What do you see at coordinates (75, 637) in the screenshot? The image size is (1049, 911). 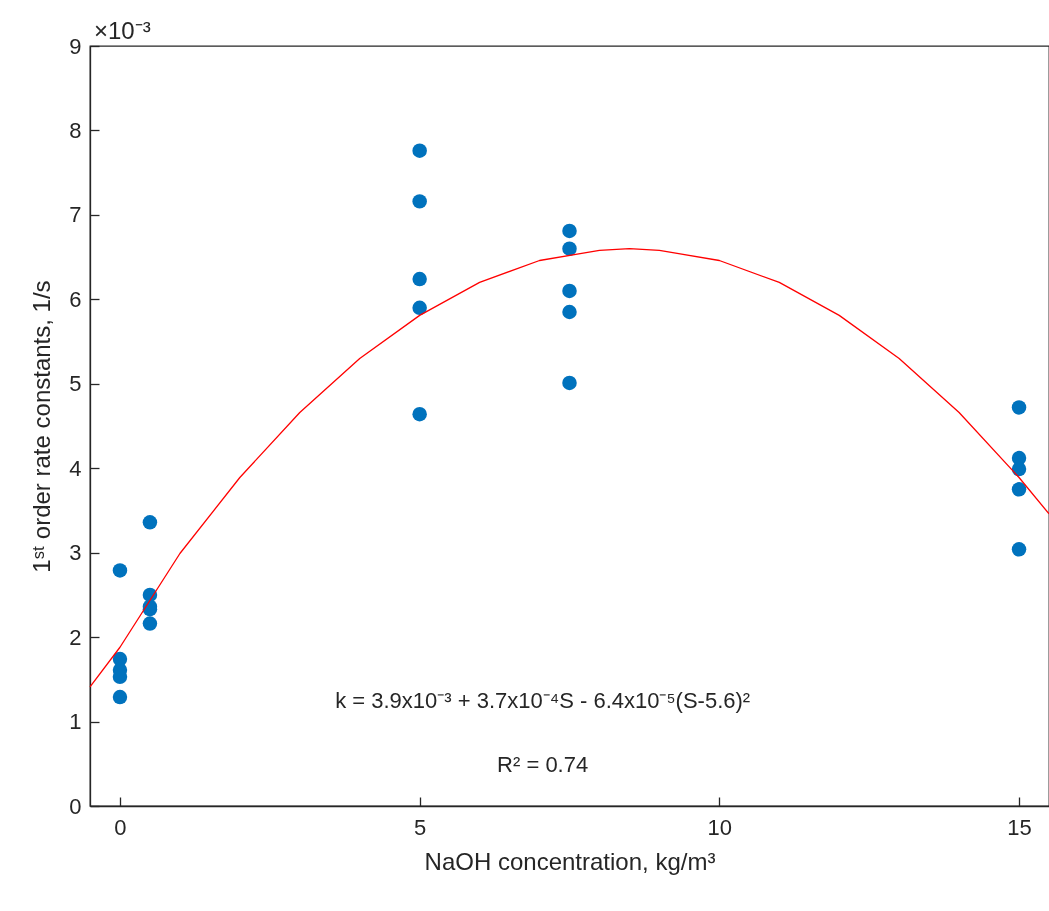 I see `y-tick-label: 2` at bounding box center [75, 637].